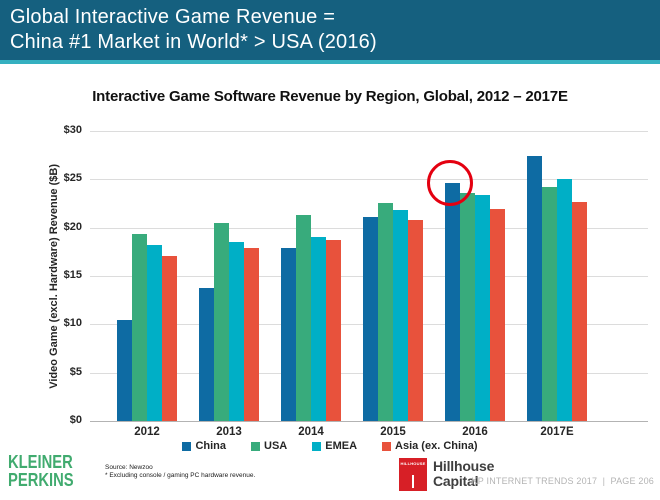 Image resolution: width=660 pixels, height=500 pixels. I want to click on y-tick-label-20: $20, so click(72, 226).